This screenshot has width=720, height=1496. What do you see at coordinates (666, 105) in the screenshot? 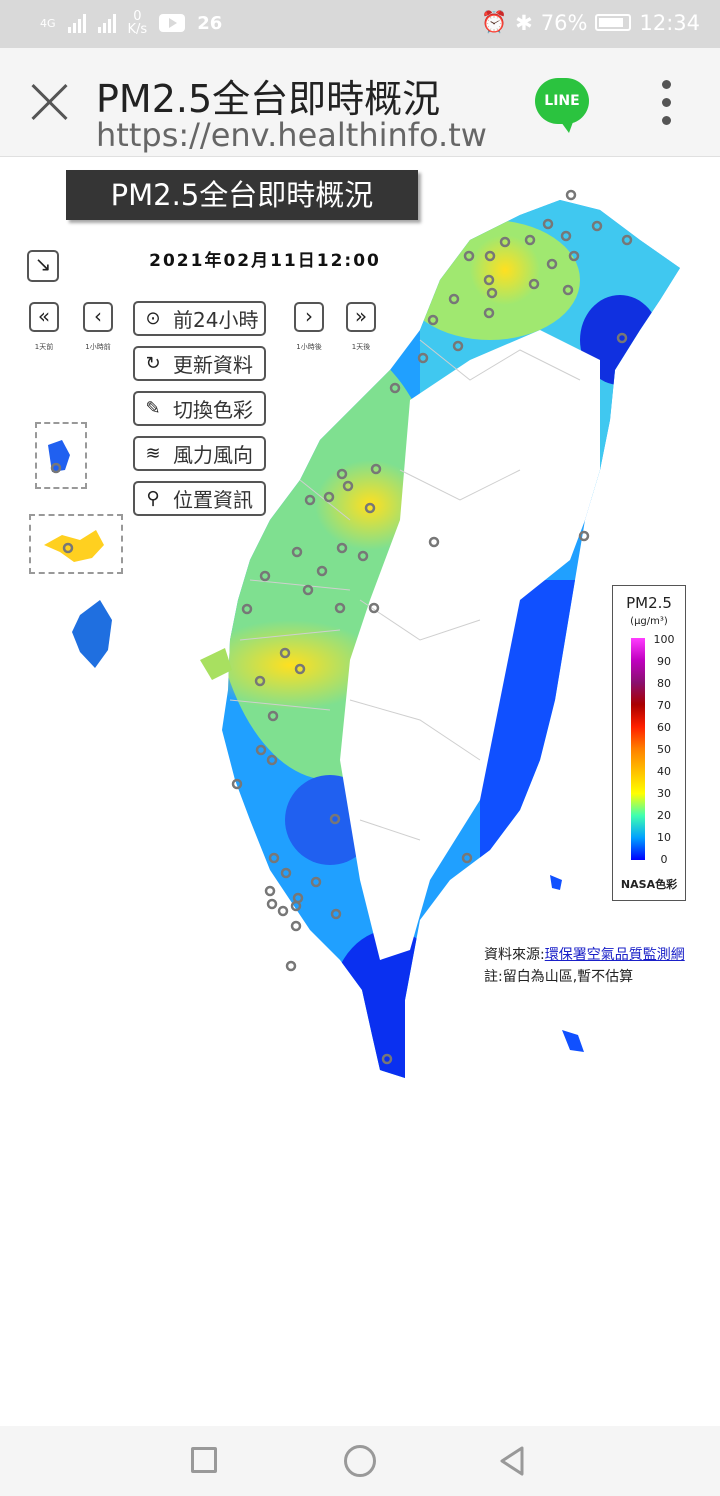
I see `more-menu-icon` at bounding box center [666, 105].